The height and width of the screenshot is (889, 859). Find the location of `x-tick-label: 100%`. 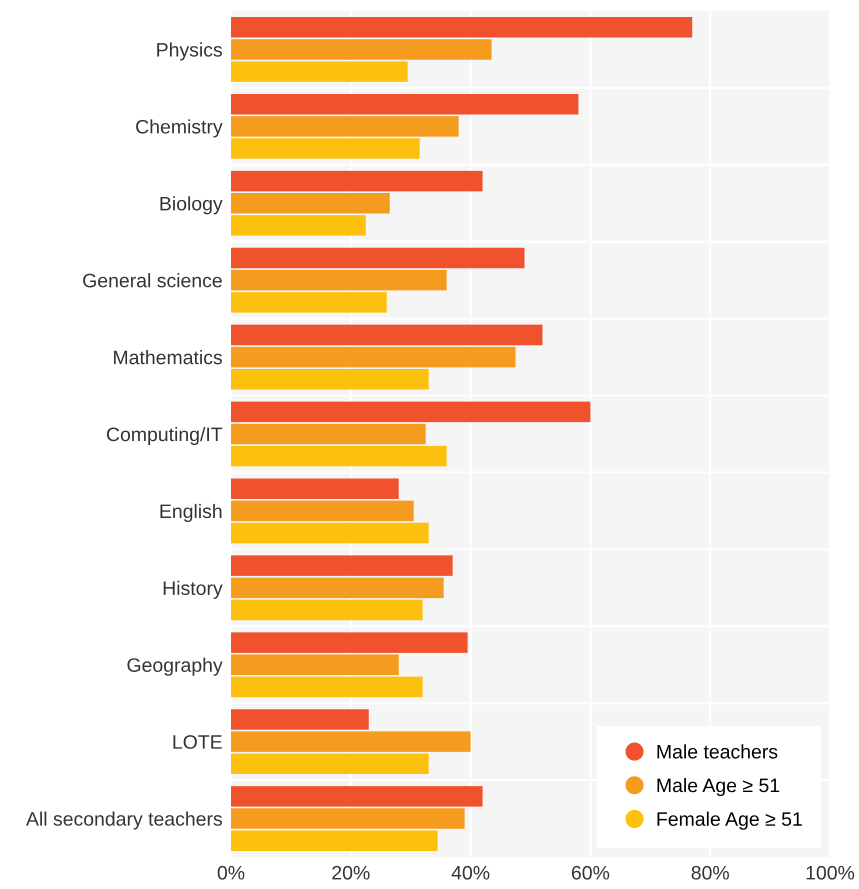

x-tick-label: 100% is located at coordinates (830, 873).